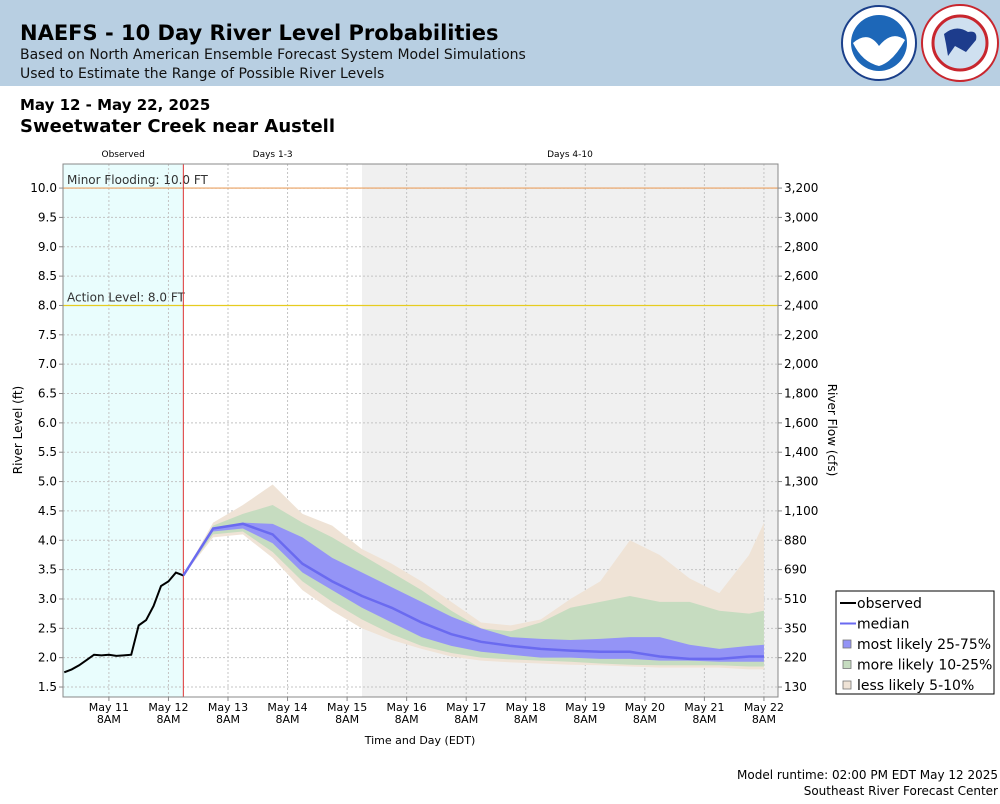 This screenshot has width=1000, height=804. What do you see at coordinates (801, 247) in the screenshot?
I see `y2-tick-label: 2,800` at bounding box center [801, 247].